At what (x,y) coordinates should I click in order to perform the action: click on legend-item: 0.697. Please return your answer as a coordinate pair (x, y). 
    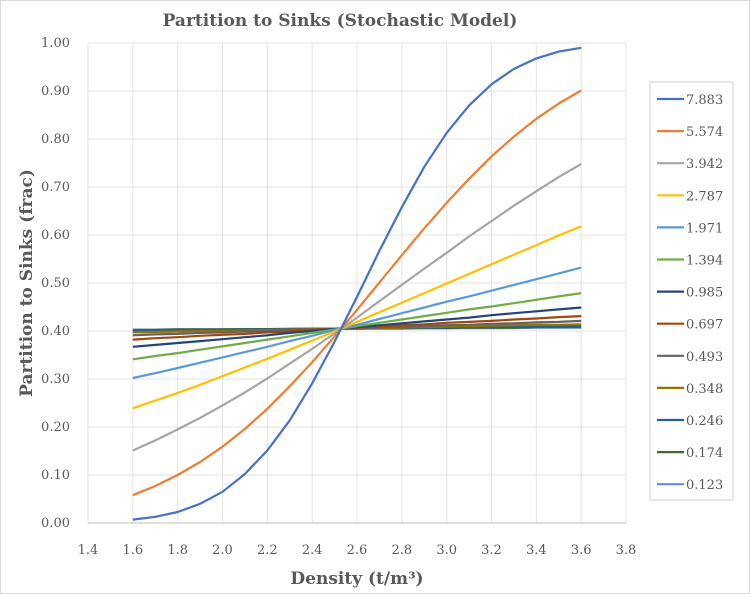
    Looking at the image, I should click on (690, 325).